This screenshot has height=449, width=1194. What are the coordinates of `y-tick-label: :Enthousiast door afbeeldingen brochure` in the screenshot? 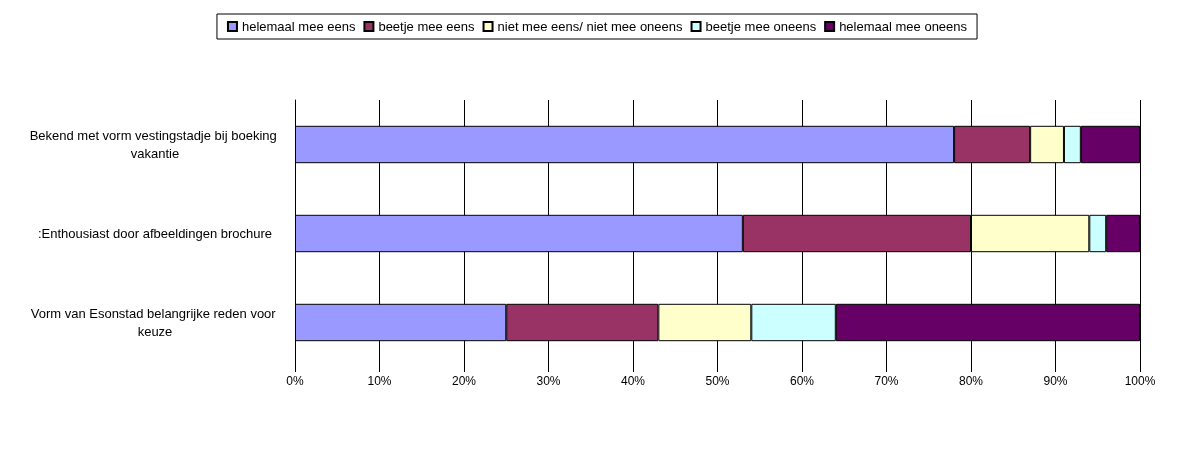 It's located at (155, 233).